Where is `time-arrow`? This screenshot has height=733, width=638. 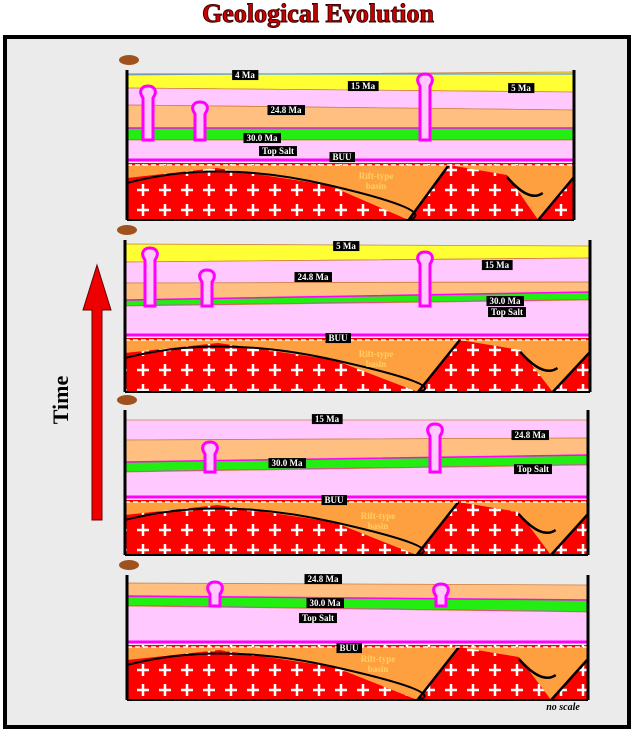
time-arrow is located at coordinates (97, 392).